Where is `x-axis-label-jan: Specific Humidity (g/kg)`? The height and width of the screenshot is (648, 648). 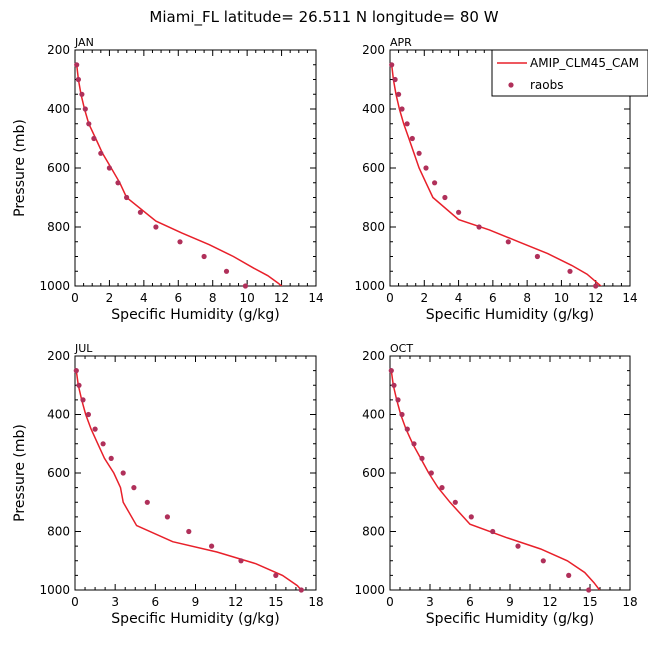 x-axis-label-jan: Specific Humidity (g/kg) is located at coordinates (195, 315).